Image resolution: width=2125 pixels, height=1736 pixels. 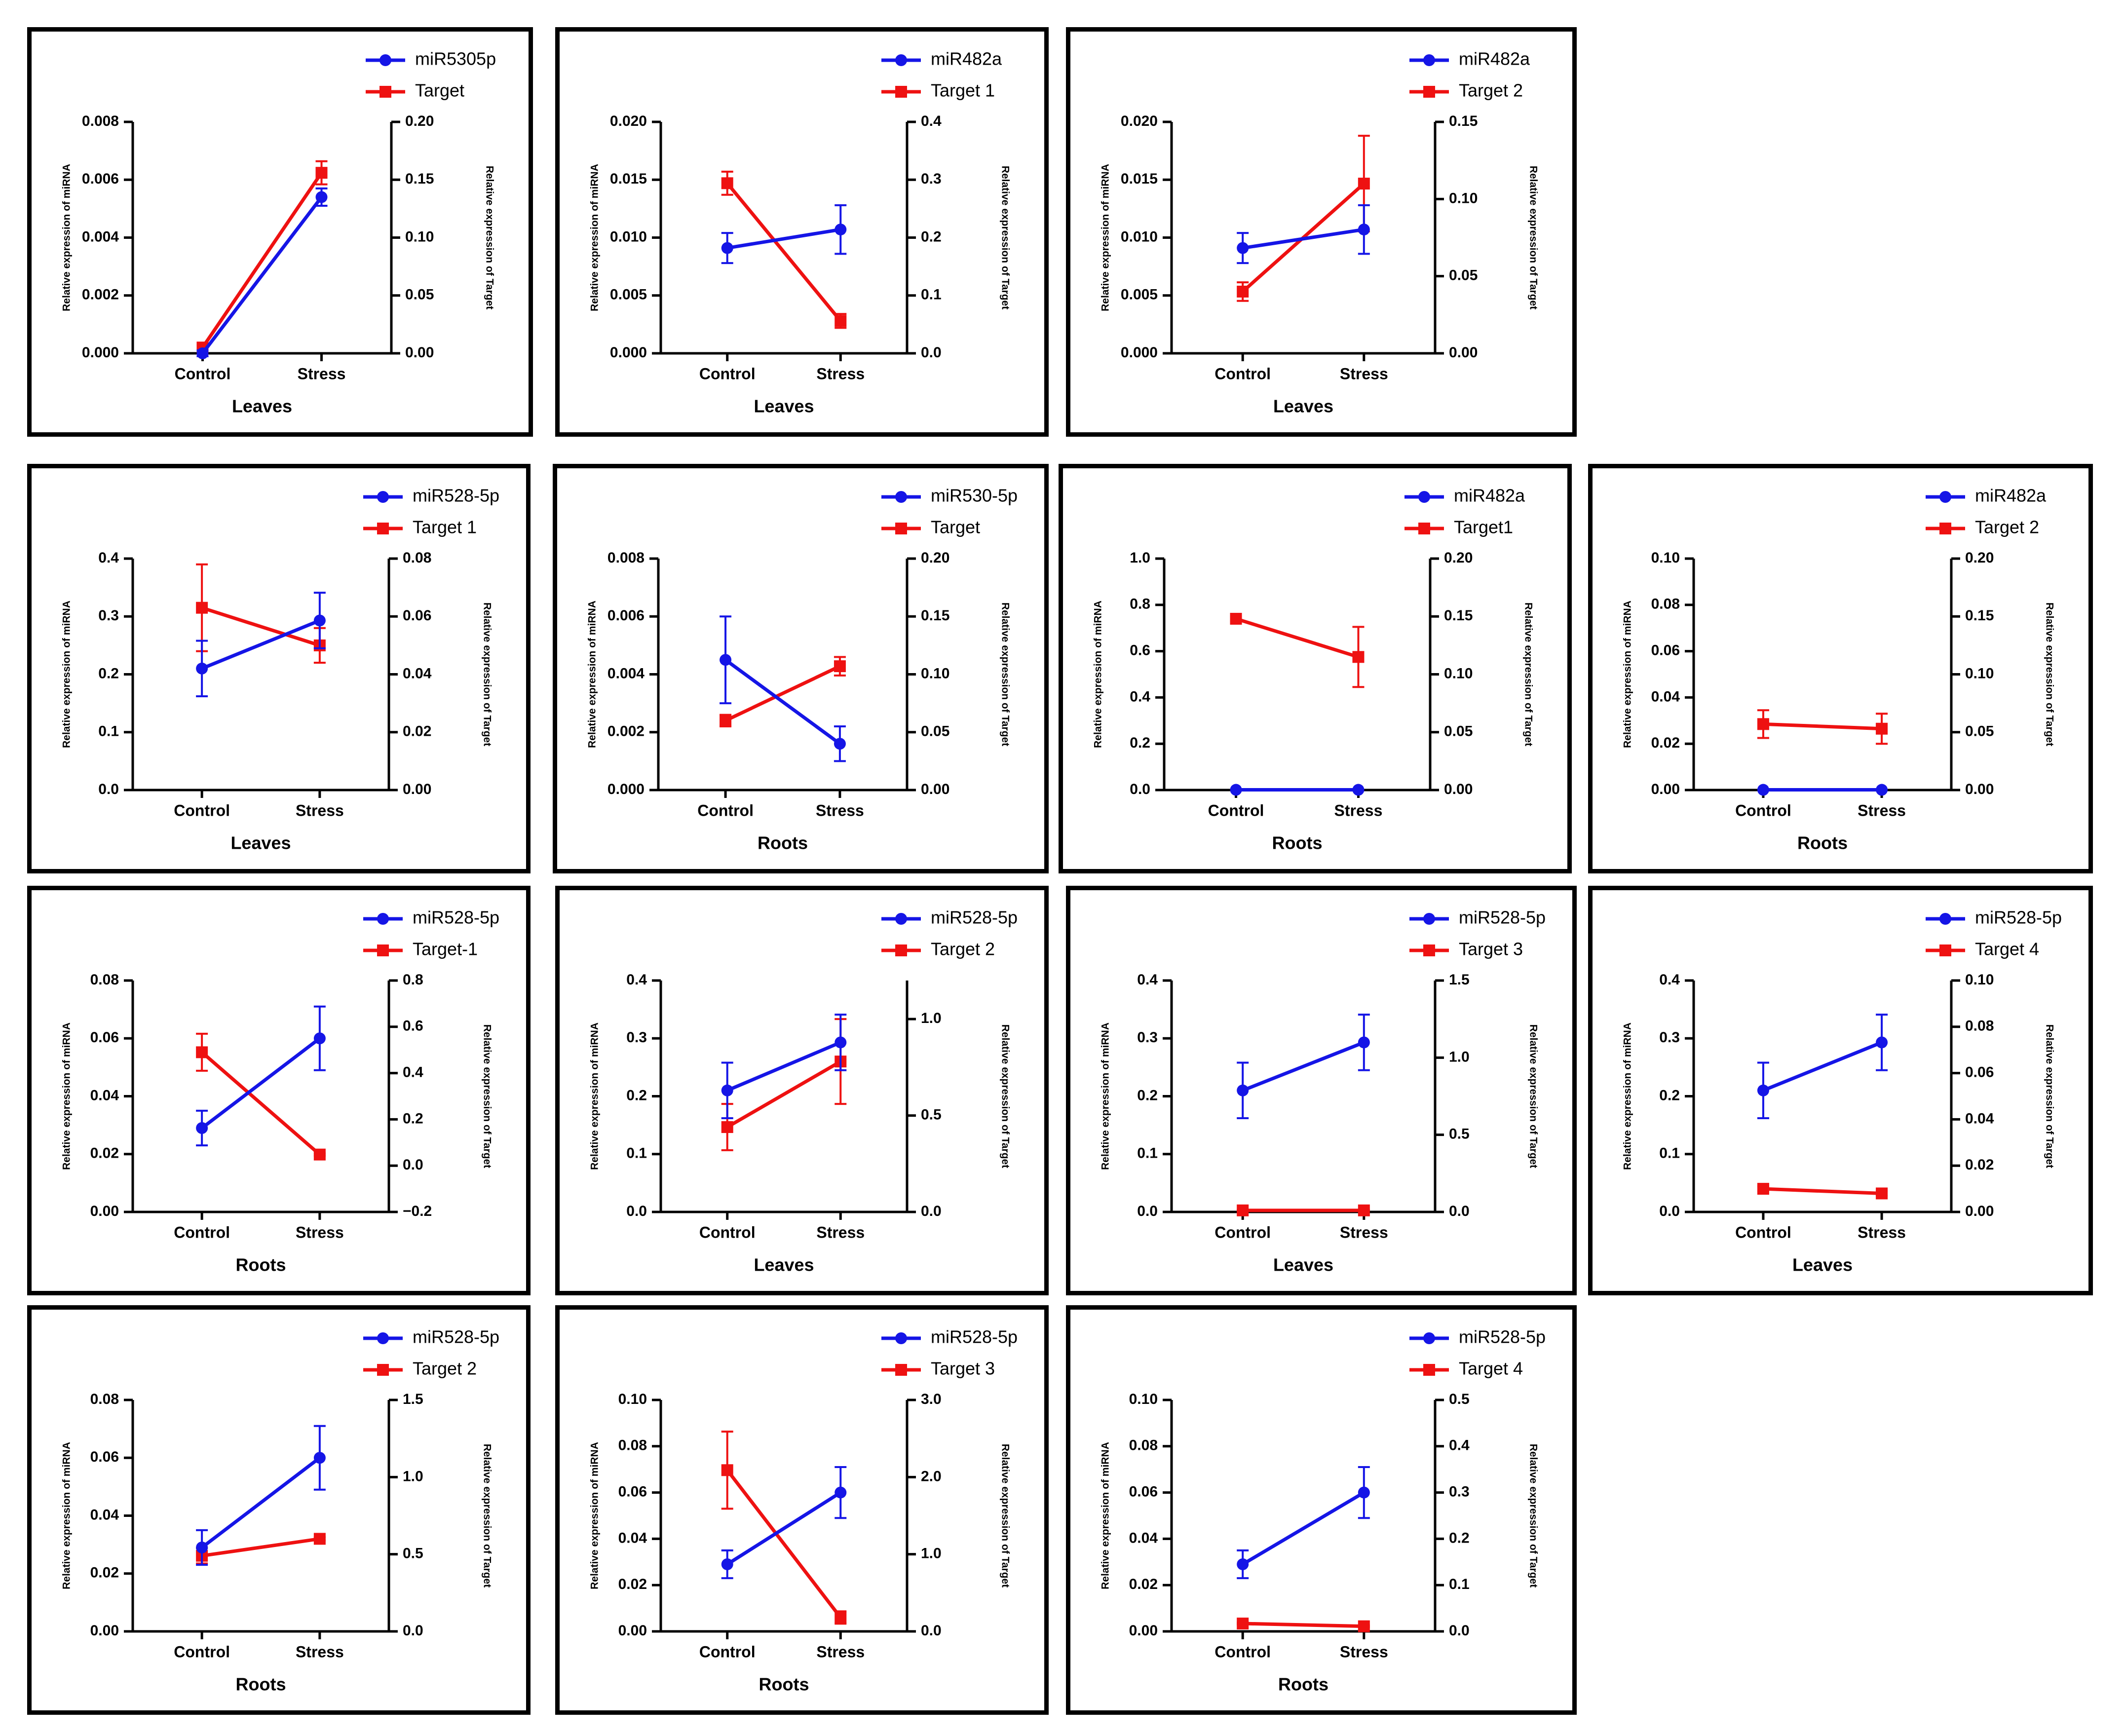 I want to click on x-axis-title: Roots, so click(x=261, y=1685).